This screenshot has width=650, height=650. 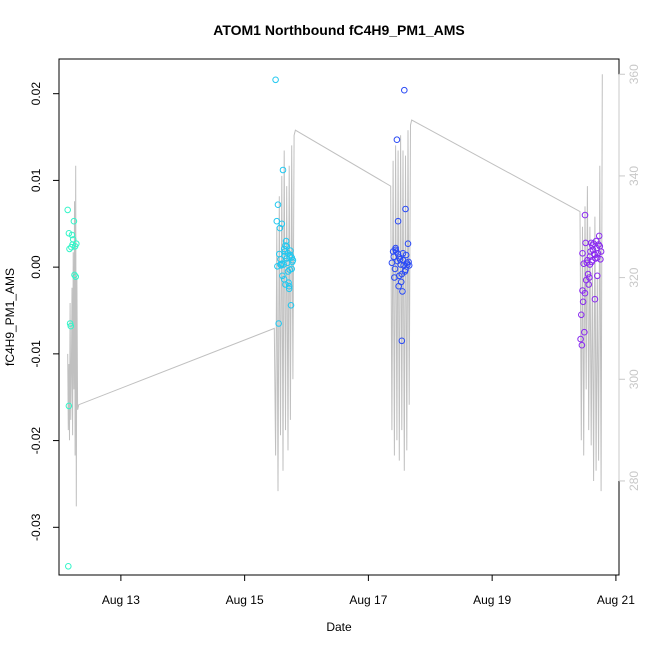 I want to click on x-tick-label: Aug 19, so click(x=492, y=600).